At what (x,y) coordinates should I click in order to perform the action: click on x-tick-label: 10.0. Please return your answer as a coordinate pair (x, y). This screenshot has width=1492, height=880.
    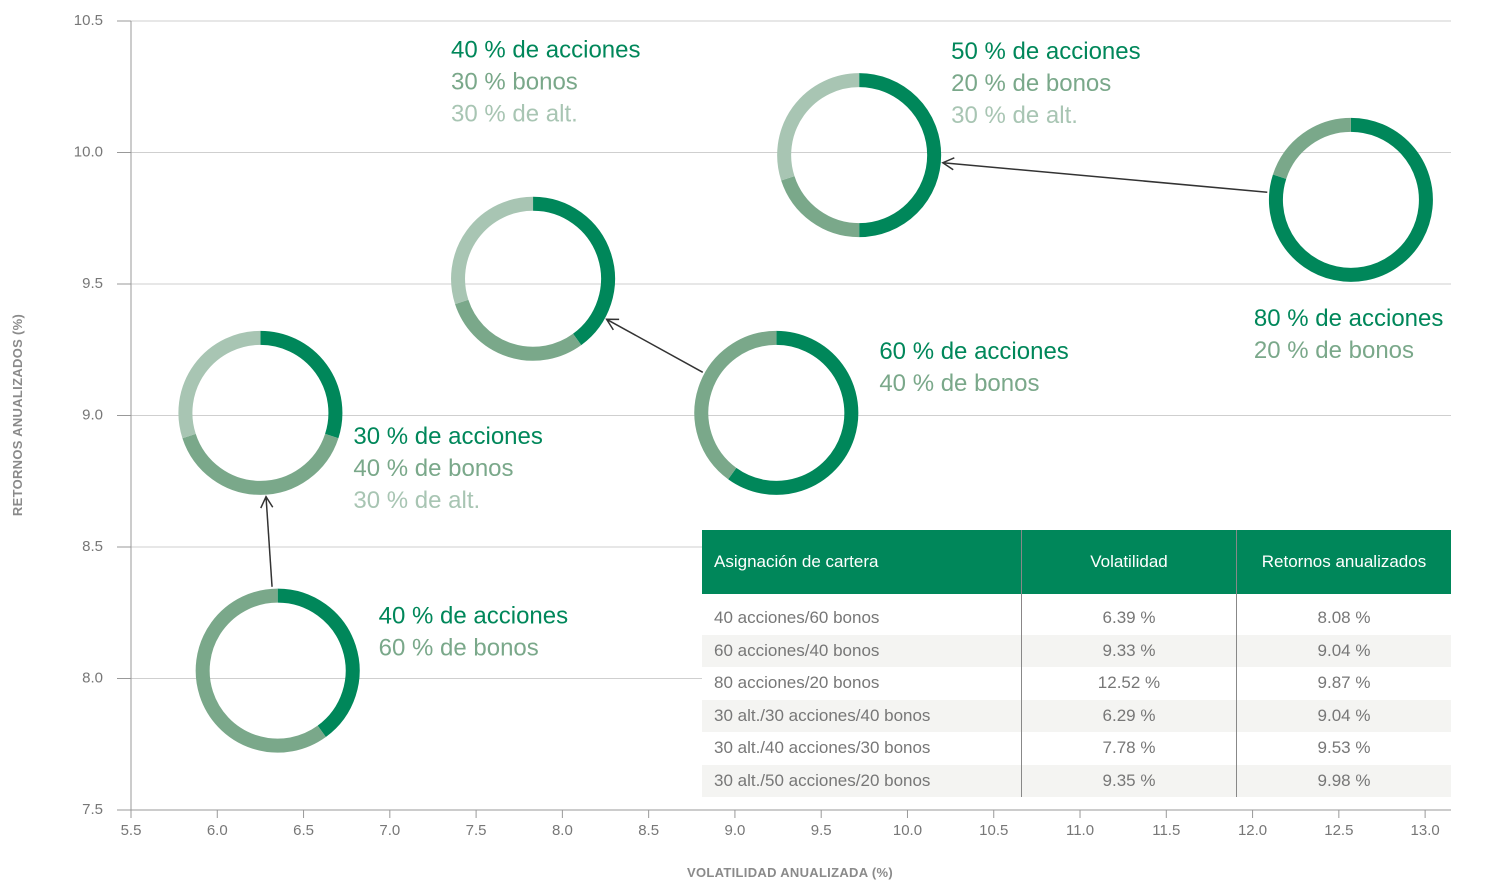
    Looking at the image, I should click on (907, 830).